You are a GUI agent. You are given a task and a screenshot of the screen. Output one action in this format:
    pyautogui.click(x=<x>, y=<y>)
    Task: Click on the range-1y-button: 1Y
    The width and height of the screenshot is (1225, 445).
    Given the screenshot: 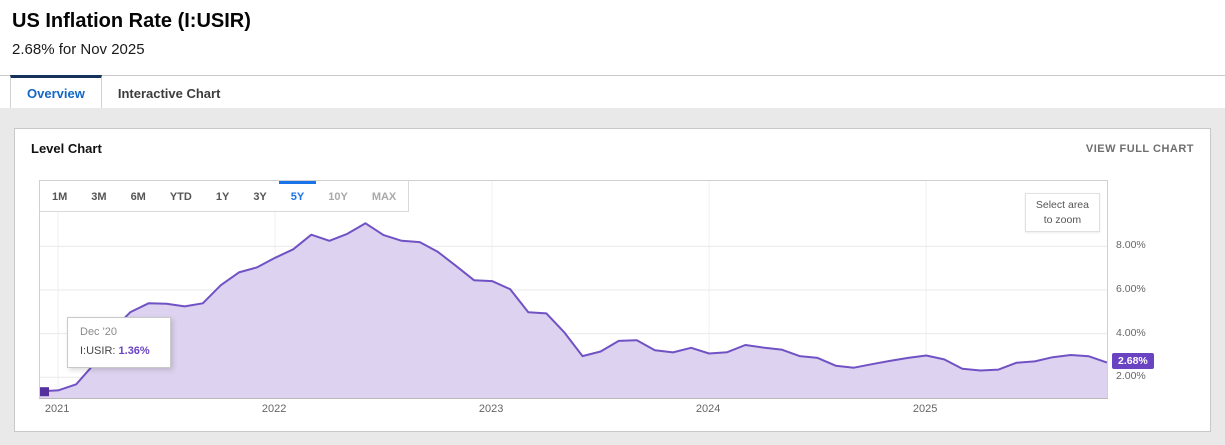 What is the action you would take?
    pyautogui.click(x=222, y=197)
    